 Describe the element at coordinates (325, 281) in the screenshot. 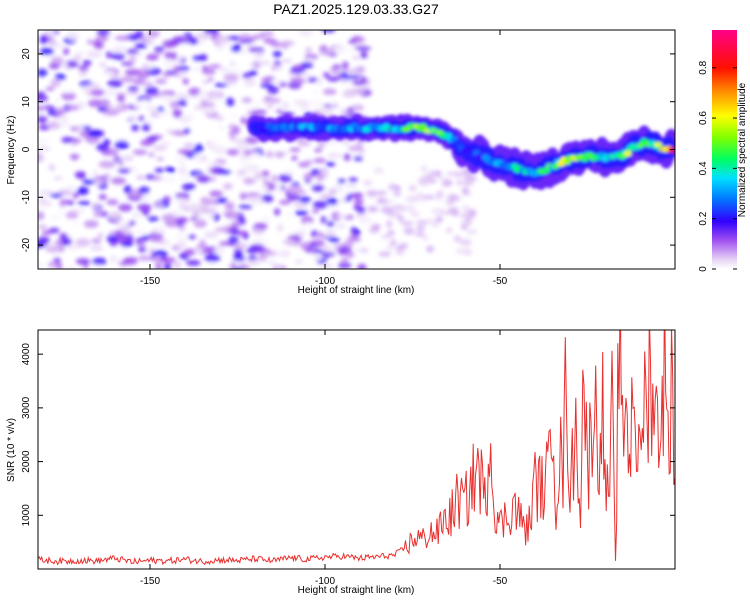

I see `x-tick-label: -100` at that location.